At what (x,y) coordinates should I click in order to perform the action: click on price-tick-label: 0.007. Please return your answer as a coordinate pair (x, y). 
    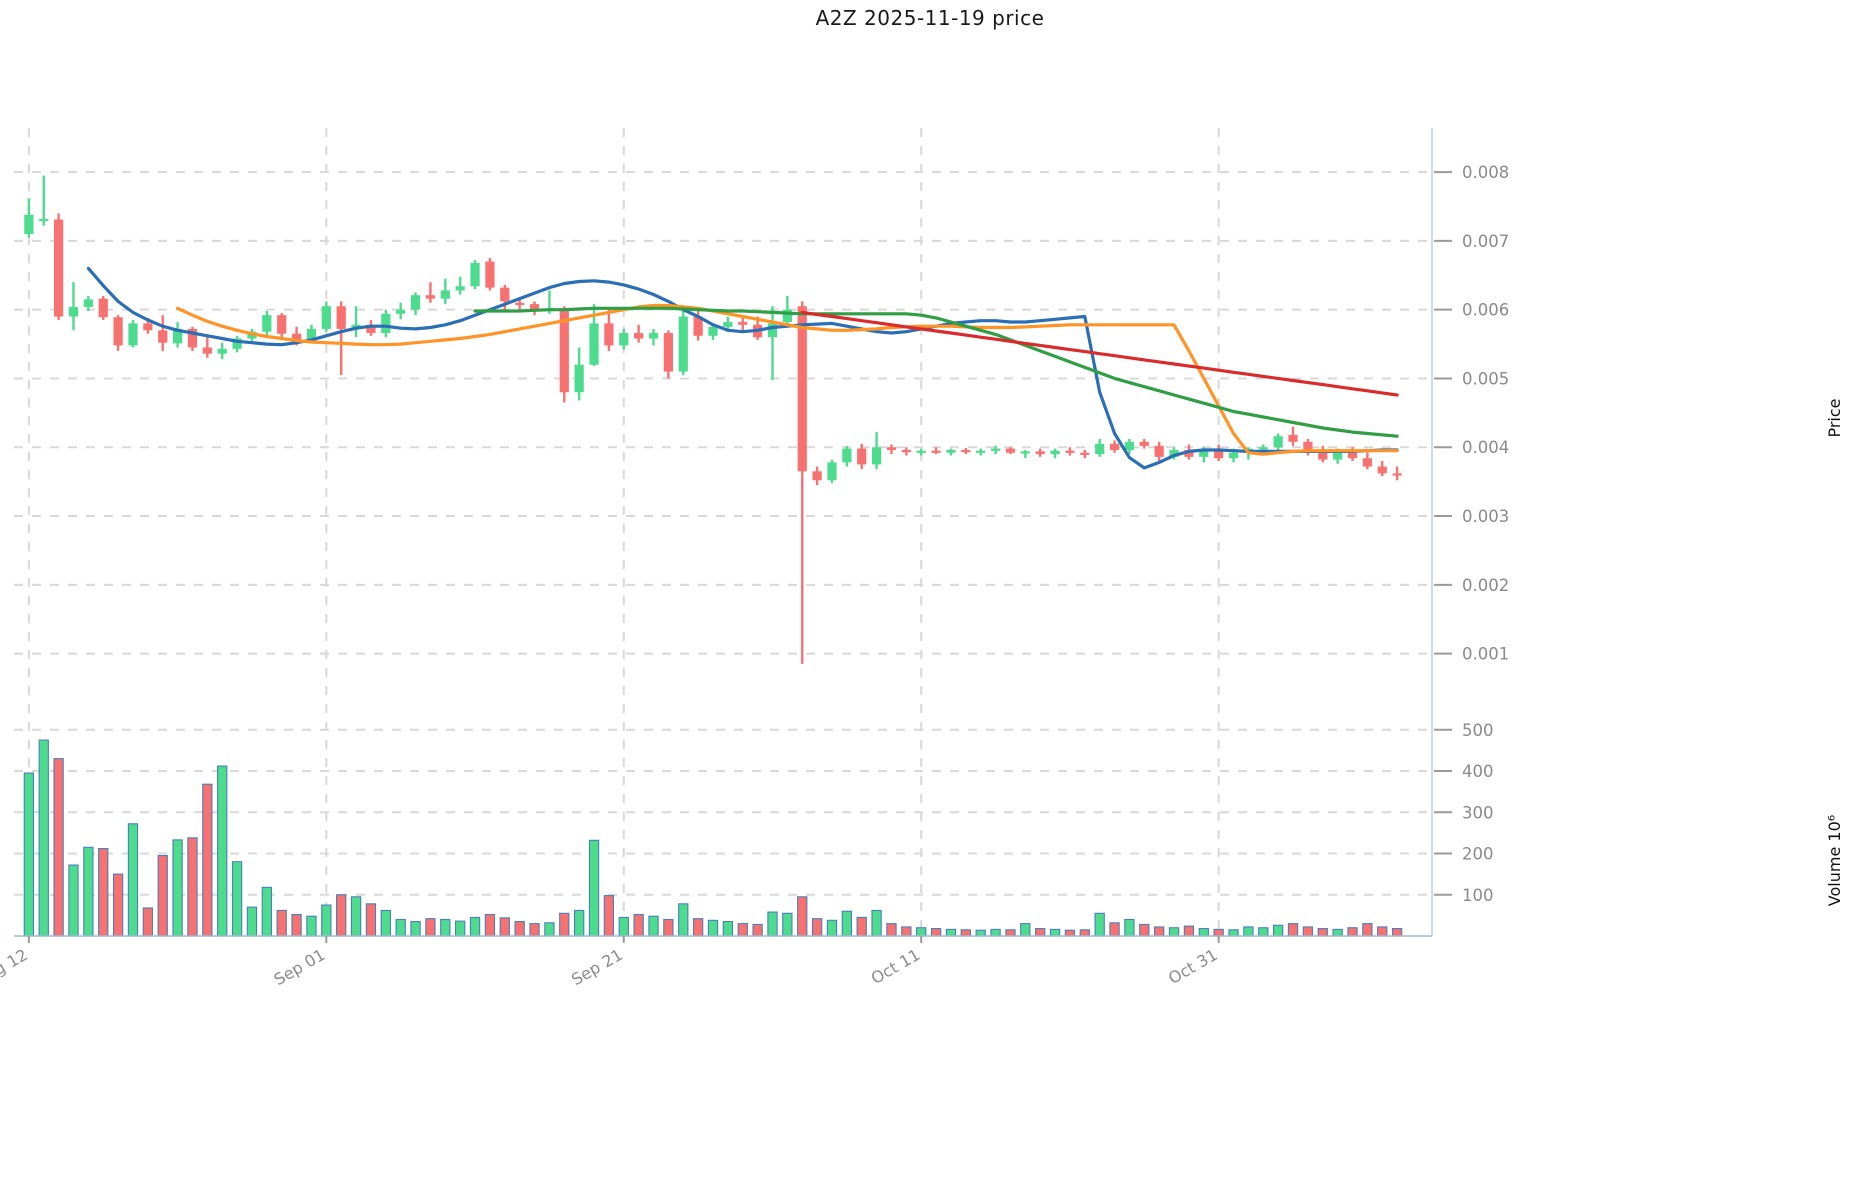
    Looking at the image, I should click on (1485, 241).